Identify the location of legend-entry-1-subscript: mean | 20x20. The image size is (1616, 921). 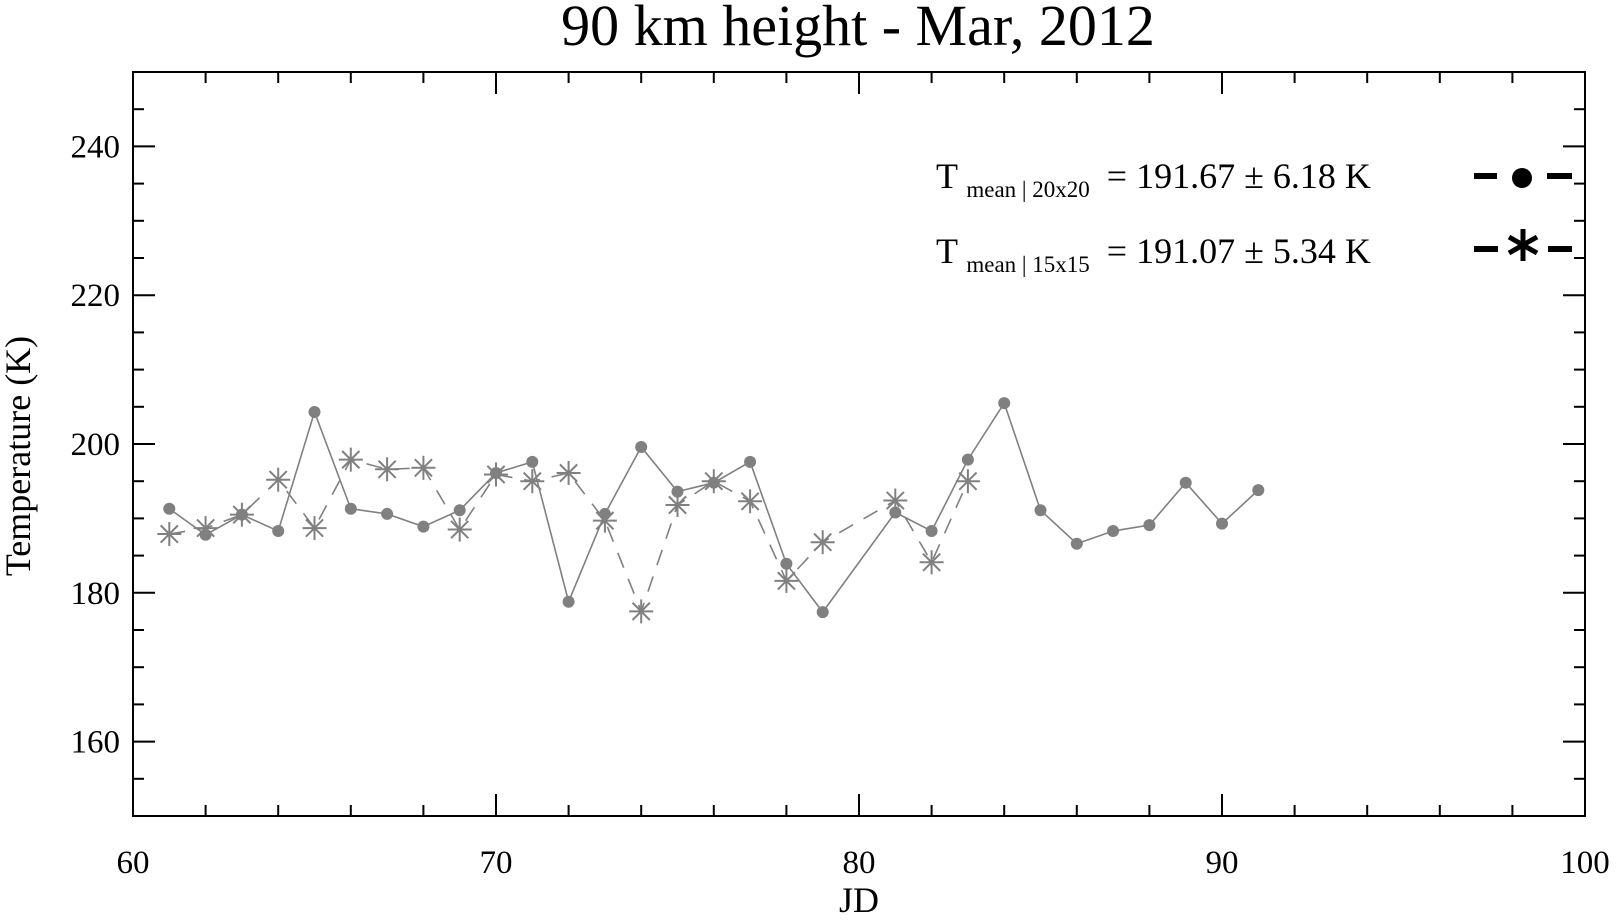
(1027, 189).